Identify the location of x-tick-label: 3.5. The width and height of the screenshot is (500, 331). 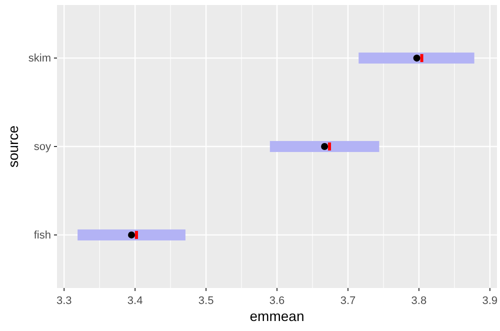
(206, 300).